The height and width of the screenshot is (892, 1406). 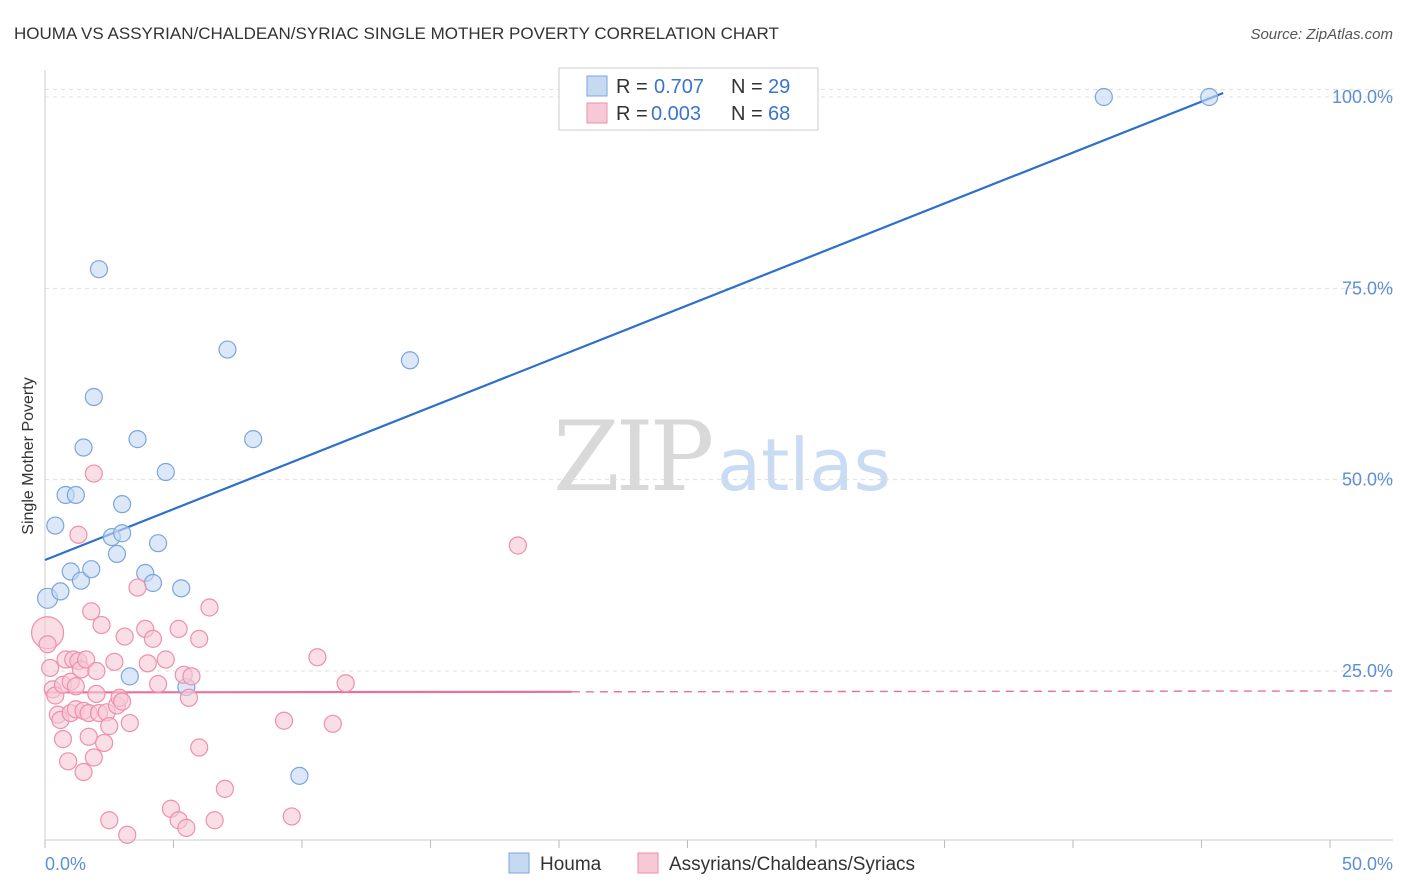 I want to click on series-legend: Houma Assyrians/Chaldeans/Syriacs, so click(x=711, y=863).